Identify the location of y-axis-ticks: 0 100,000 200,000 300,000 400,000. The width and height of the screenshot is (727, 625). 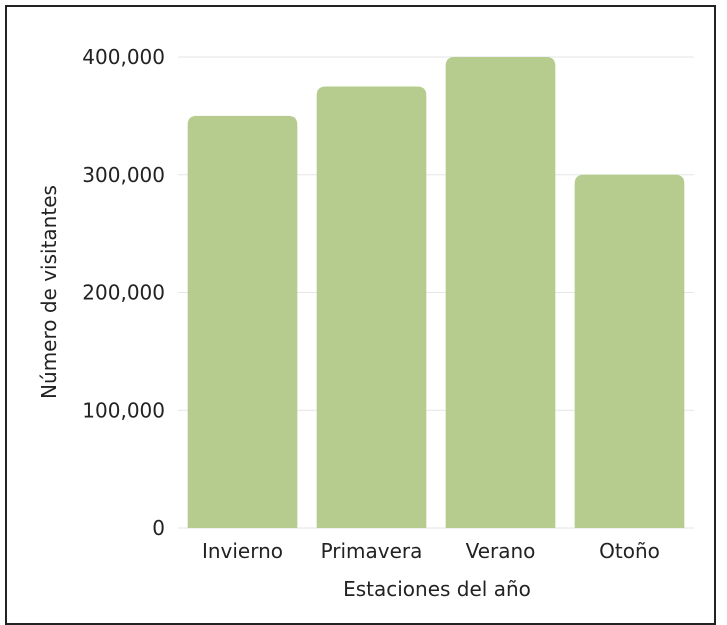
(123, 292).